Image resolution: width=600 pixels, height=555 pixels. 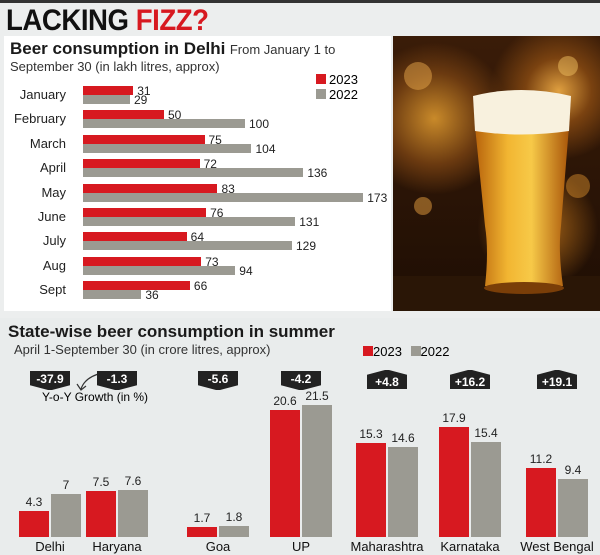 I want to click on growth-badge: +16.2, so click(x=470, y=379).